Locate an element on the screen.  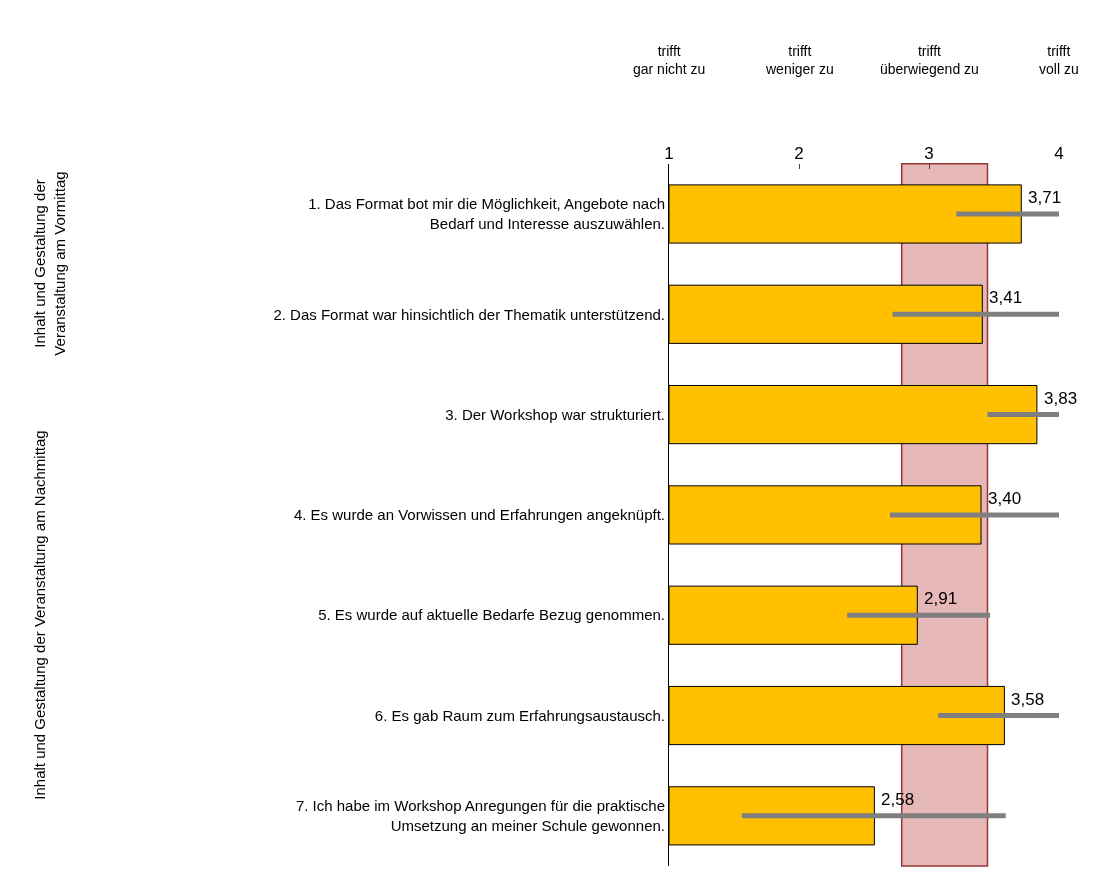
data-label: 3,71 is located at coordinates (1045, 197).